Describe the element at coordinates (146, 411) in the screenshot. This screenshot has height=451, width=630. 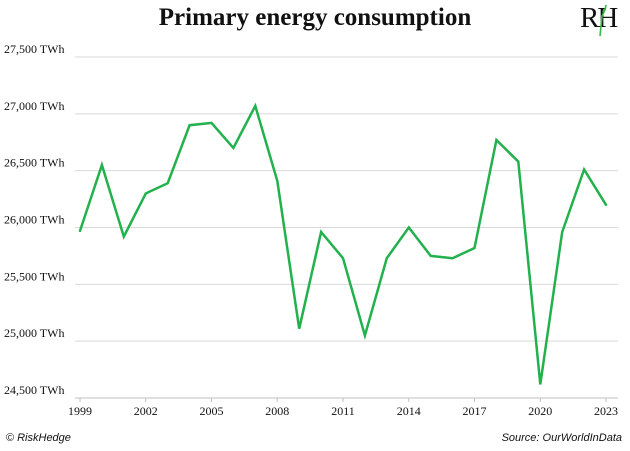
I see `x-tick-label: 2002` at that location.